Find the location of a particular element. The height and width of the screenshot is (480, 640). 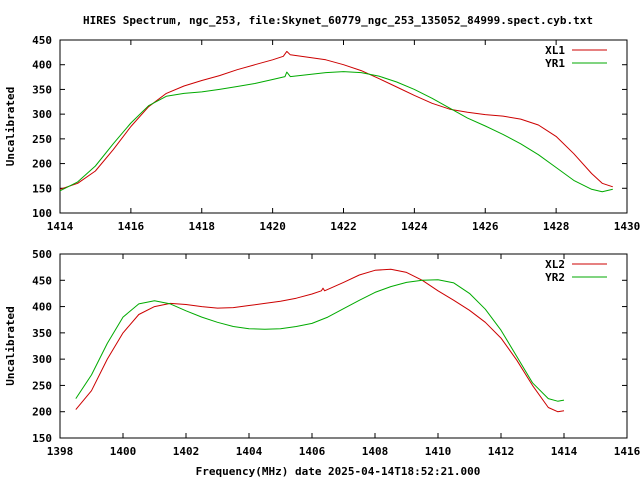

x-tick-label: 1406 is located at coordinates (312, 451).